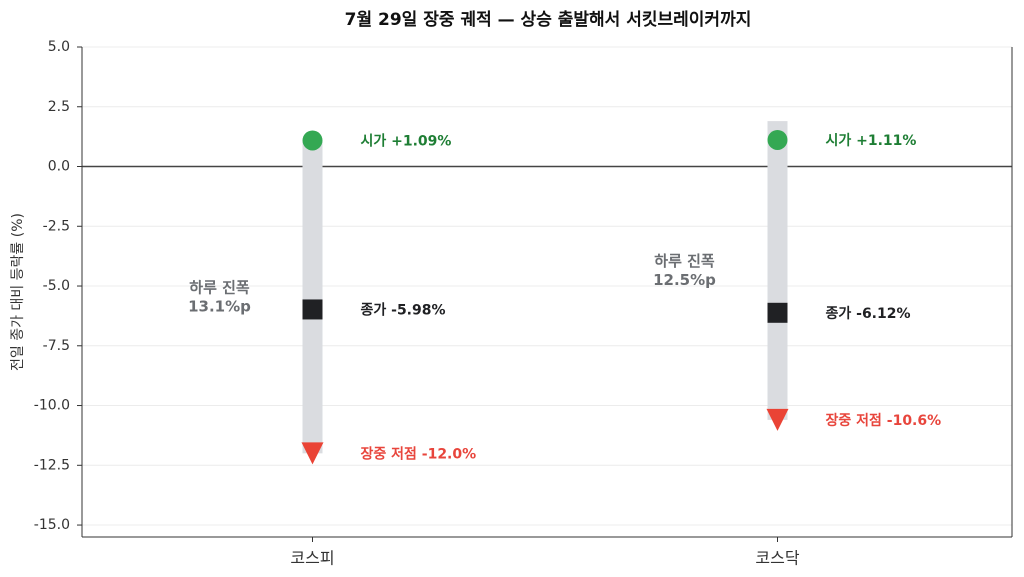 This screenshot has height=577, width=1024. What do you see at coordinates (884, 420) in the screenshot?
I see `value-label: 장중 저점 -10.6%` at bounding box center [884, 420].